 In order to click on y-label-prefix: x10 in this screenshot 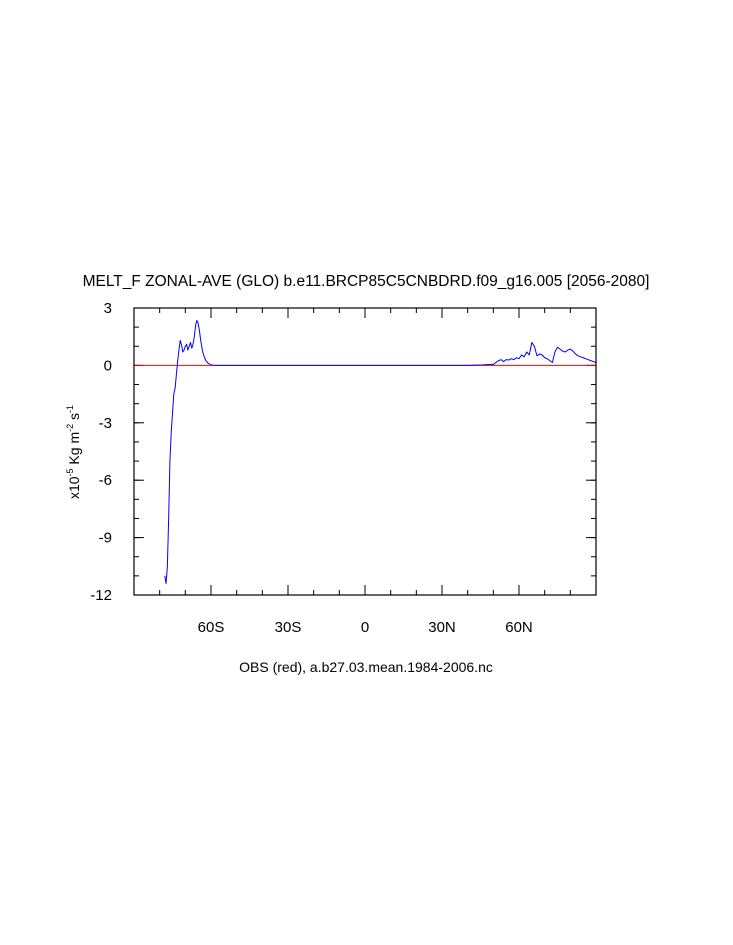, I will do `click(74, 487)`.